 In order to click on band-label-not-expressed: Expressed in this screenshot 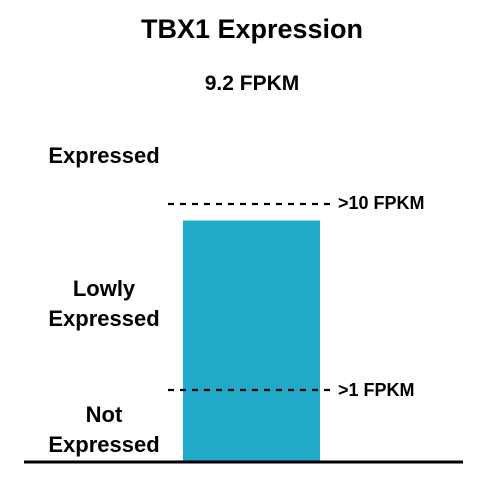, I will do `click(103, 444)`.